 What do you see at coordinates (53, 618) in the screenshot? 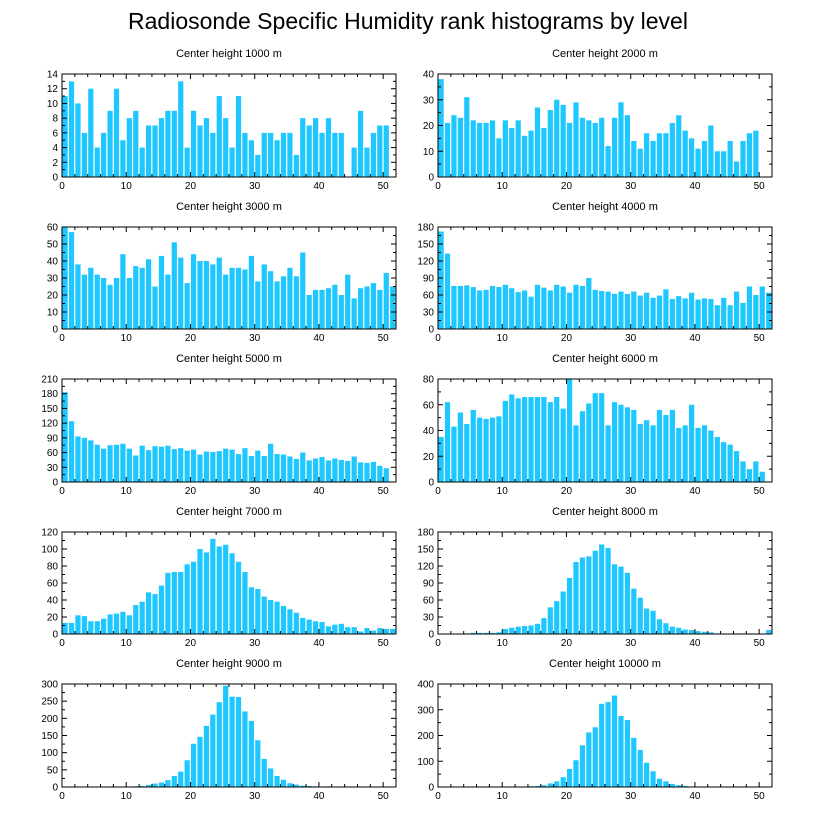
I see `y-tick-label: 20` at bounding box center [53, 618].